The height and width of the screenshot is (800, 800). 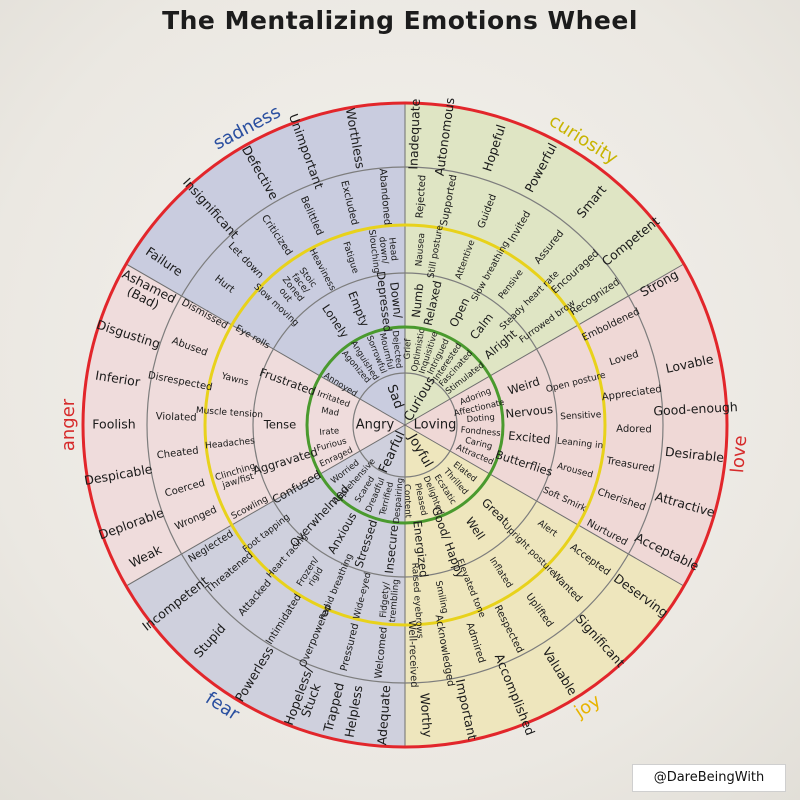 I want to click on ring5-feeling: Abandoned, so click(x=385, y=197).